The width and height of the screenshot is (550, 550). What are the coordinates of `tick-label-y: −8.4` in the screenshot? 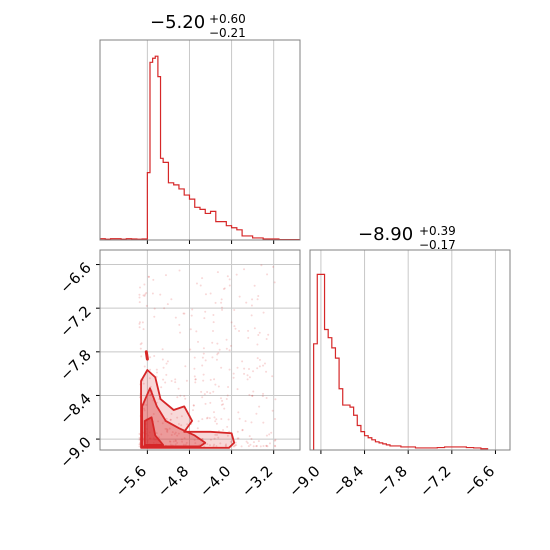 It's located at (75, 409).